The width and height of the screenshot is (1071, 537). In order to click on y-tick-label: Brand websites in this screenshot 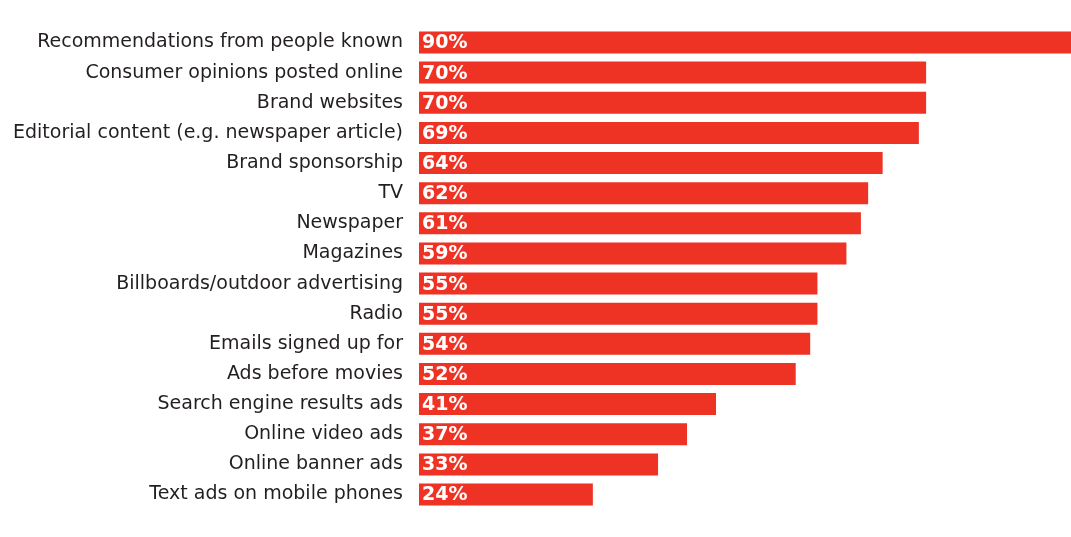, I will do `click(329, 100)`.